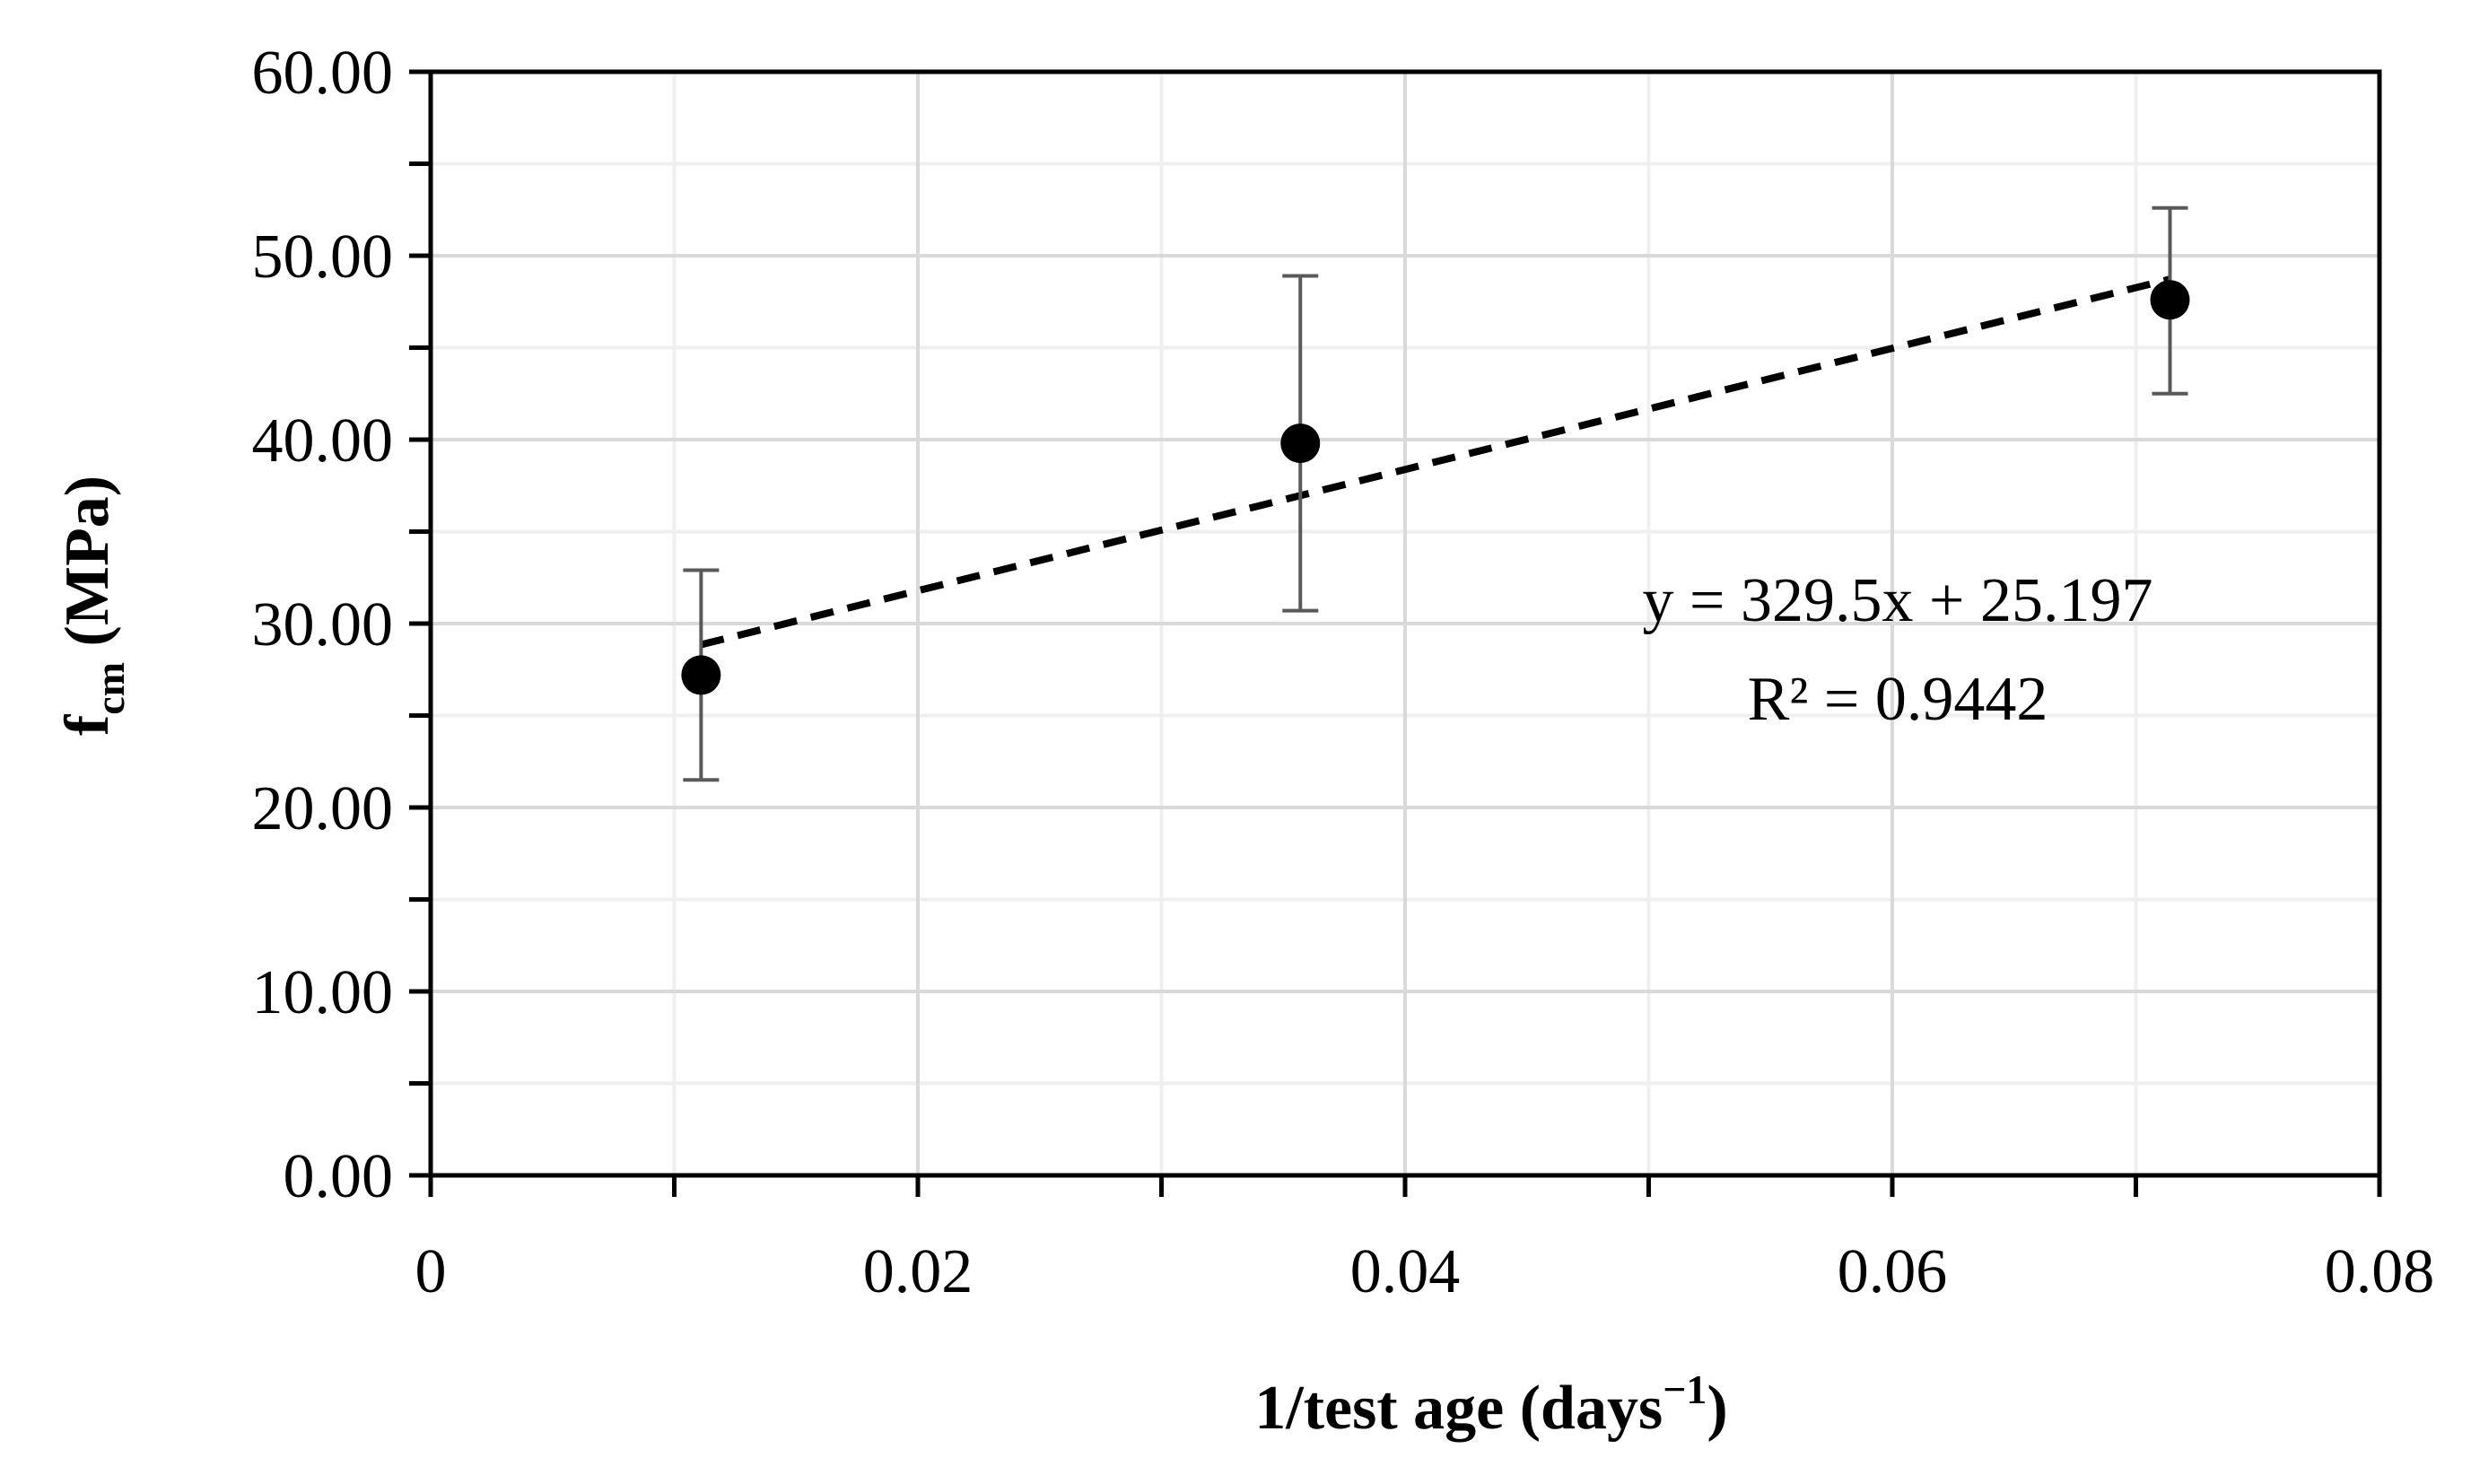 The image size is (2471, 1484). What do you see at coordinates (1898, 601) in the screenshot?
I see `trendline-equation: y = 329.5x + 25.197` at bounding box center [1898, 601].